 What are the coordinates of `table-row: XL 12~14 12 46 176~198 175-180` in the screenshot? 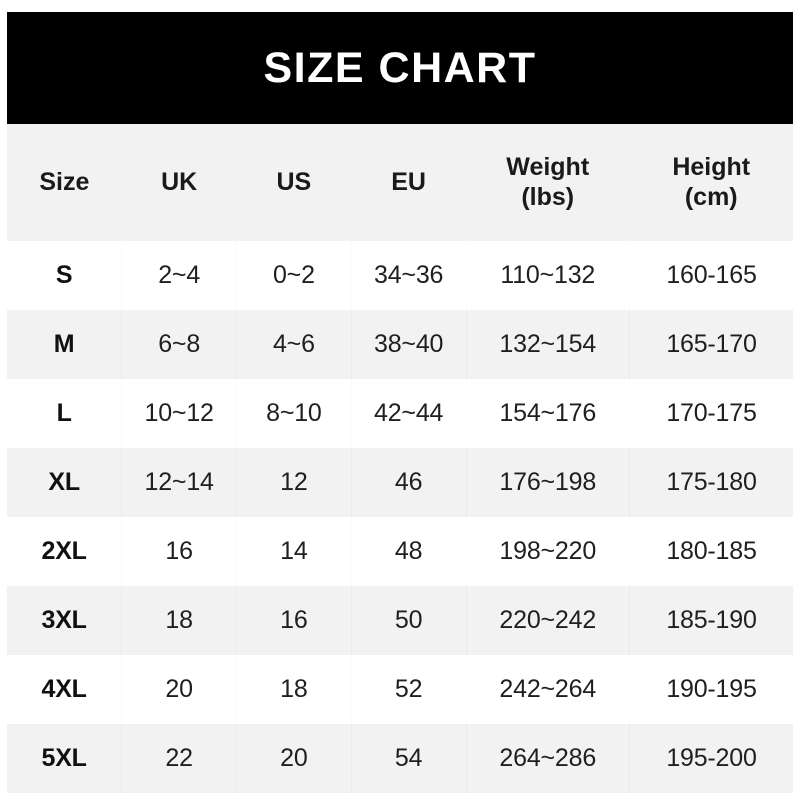 It's located at (400, 482).